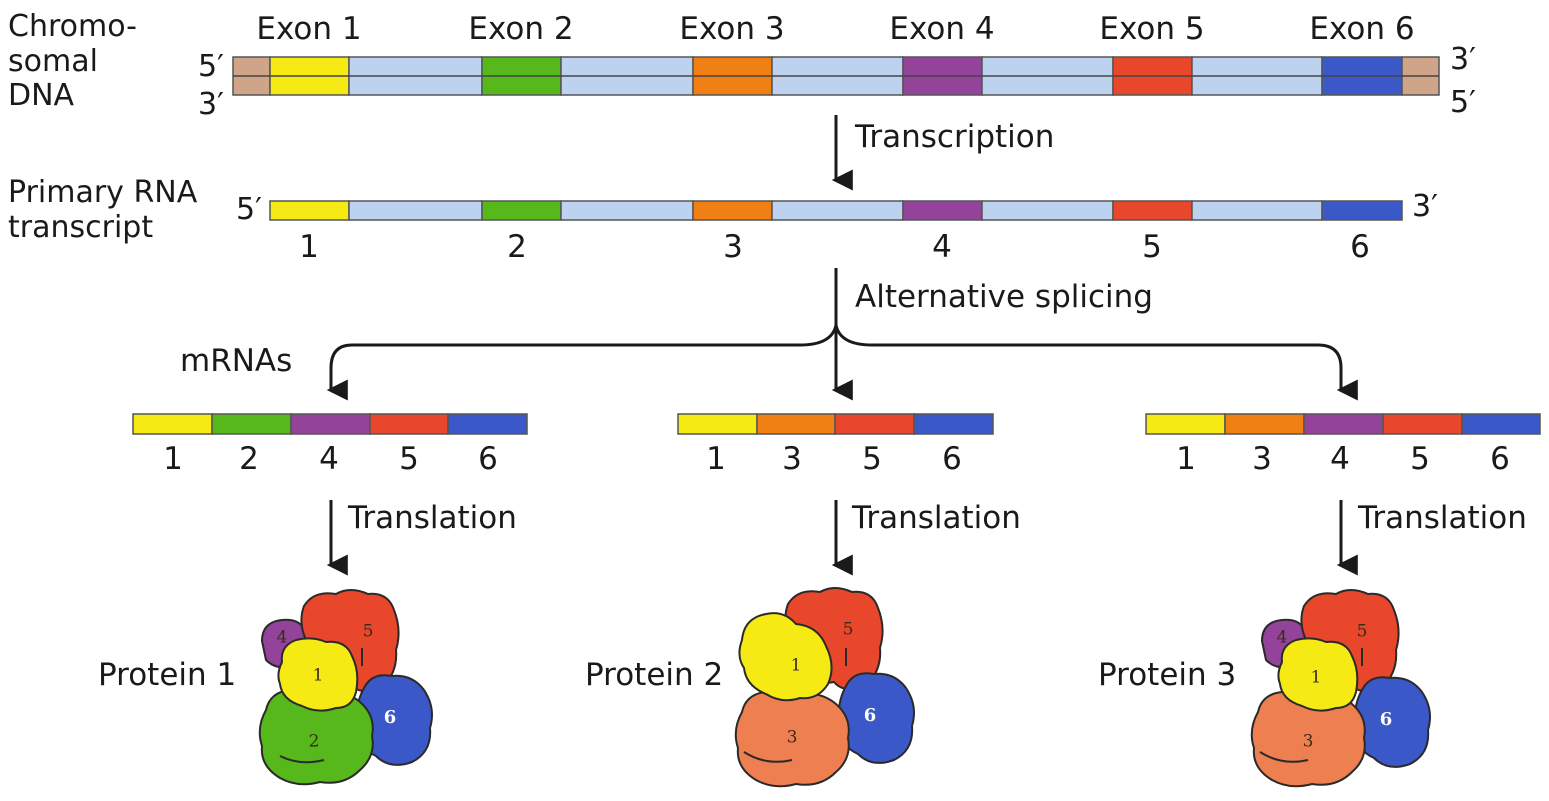  Describe the element at coordinates (1500, 459) in the screenshot. I see `mrna3-number: 6` at that location.